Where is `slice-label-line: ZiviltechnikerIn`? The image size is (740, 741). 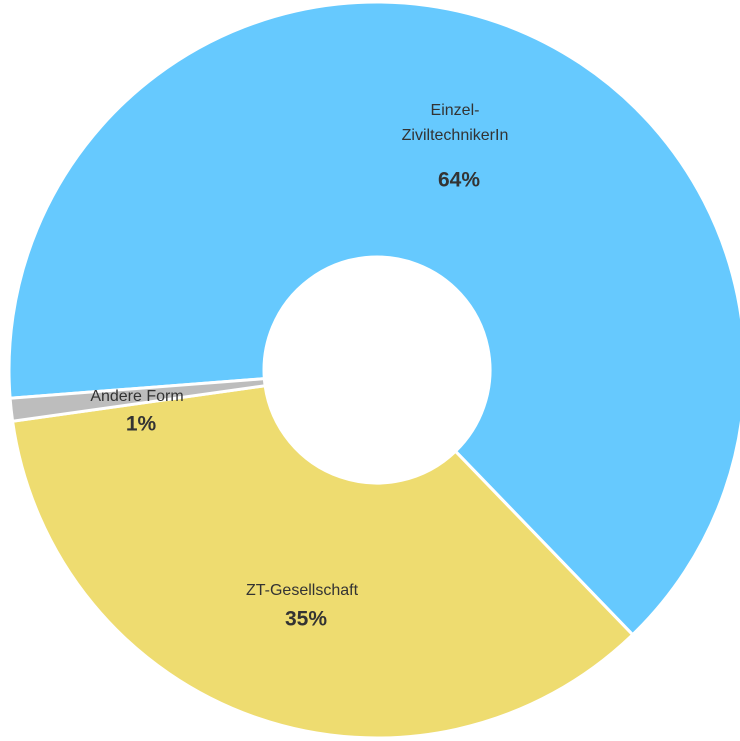
slice-label-line: ZiviltechnikerIn is located at coordinates (455, 135).